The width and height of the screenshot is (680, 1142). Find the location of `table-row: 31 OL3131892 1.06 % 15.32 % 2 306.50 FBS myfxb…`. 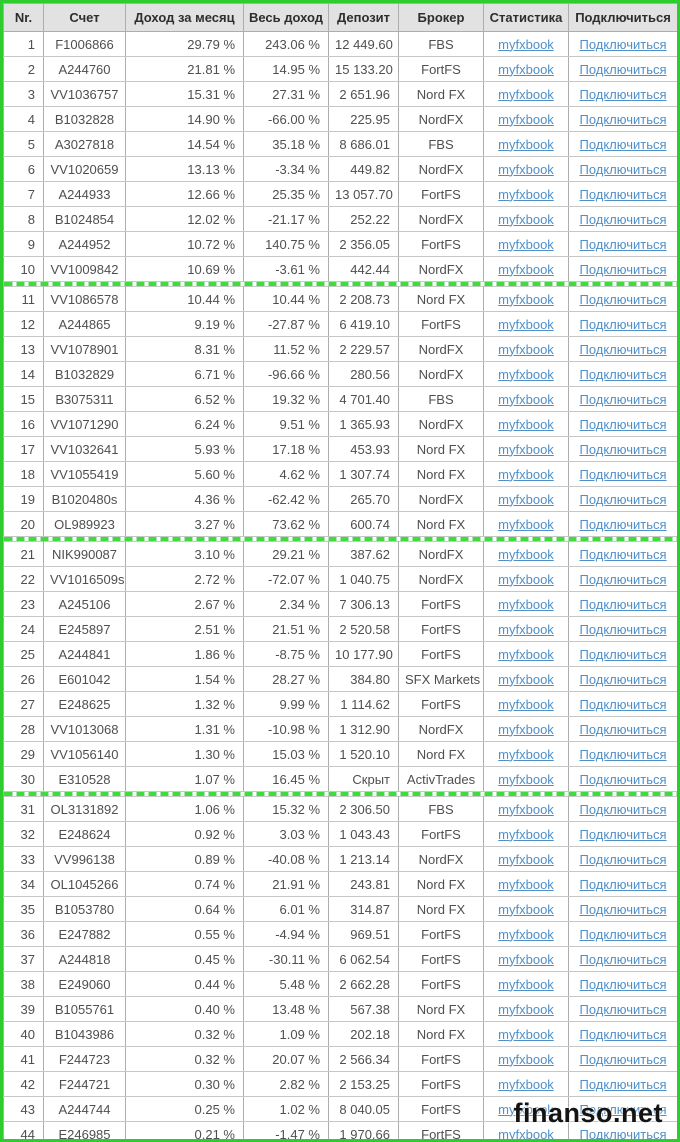

table-row: 31 OL3131892 1.06 % 15.32 % 2 306.50 FBS myfxb… is located at coordinates (340, 809).